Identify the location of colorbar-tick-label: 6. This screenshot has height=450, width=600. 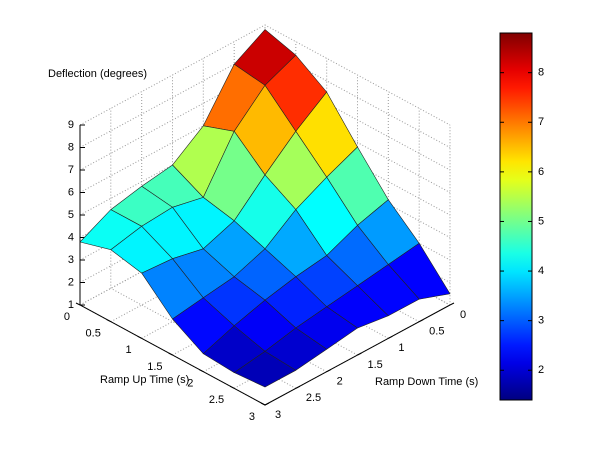
(541, 172).